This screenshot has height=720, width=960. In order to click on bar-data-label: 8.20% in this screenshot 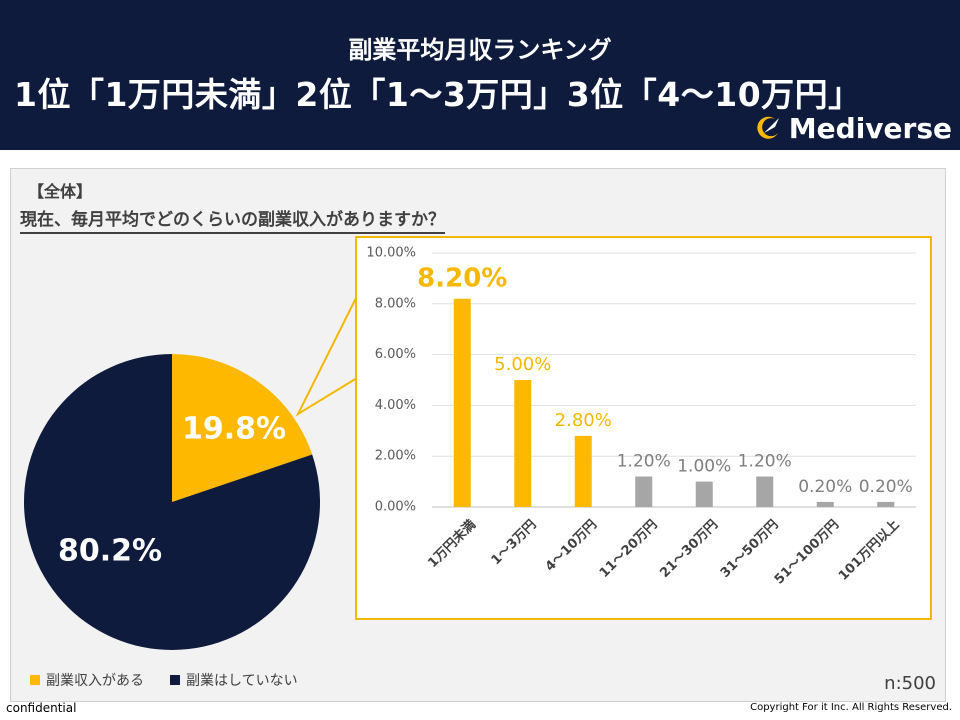, I will do `click(462, 279)`.